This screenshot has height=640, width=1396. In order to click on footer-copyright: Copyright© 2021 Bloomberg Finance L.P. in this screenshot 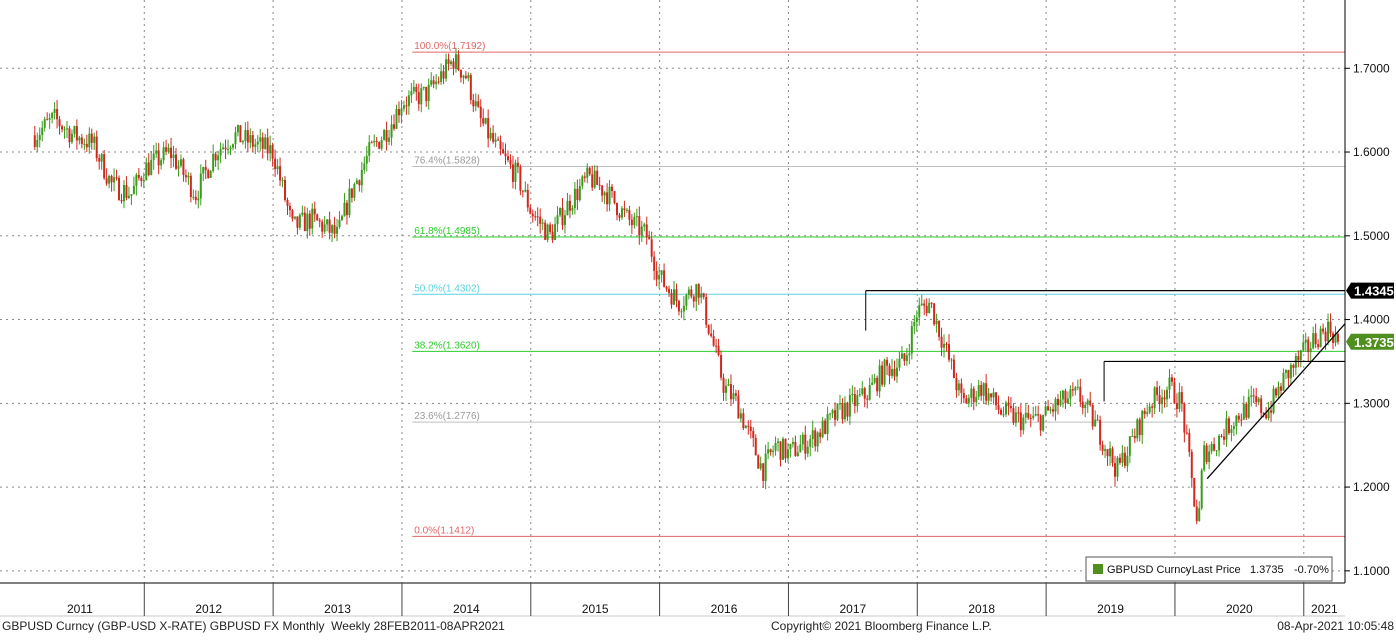, I will do `click(881, 626)`.